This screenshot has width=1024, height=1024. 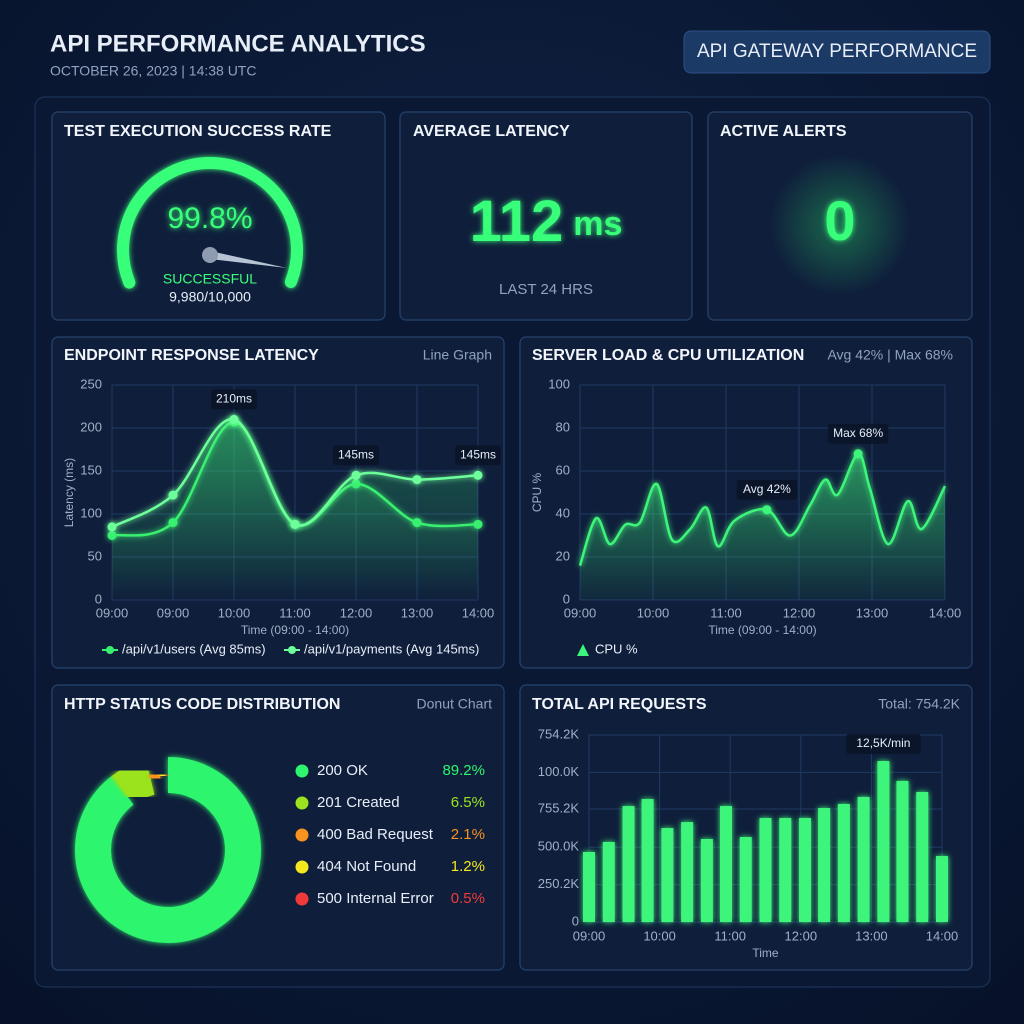 I want to click on y-tick-label: 100, so click(x=91, y=512).